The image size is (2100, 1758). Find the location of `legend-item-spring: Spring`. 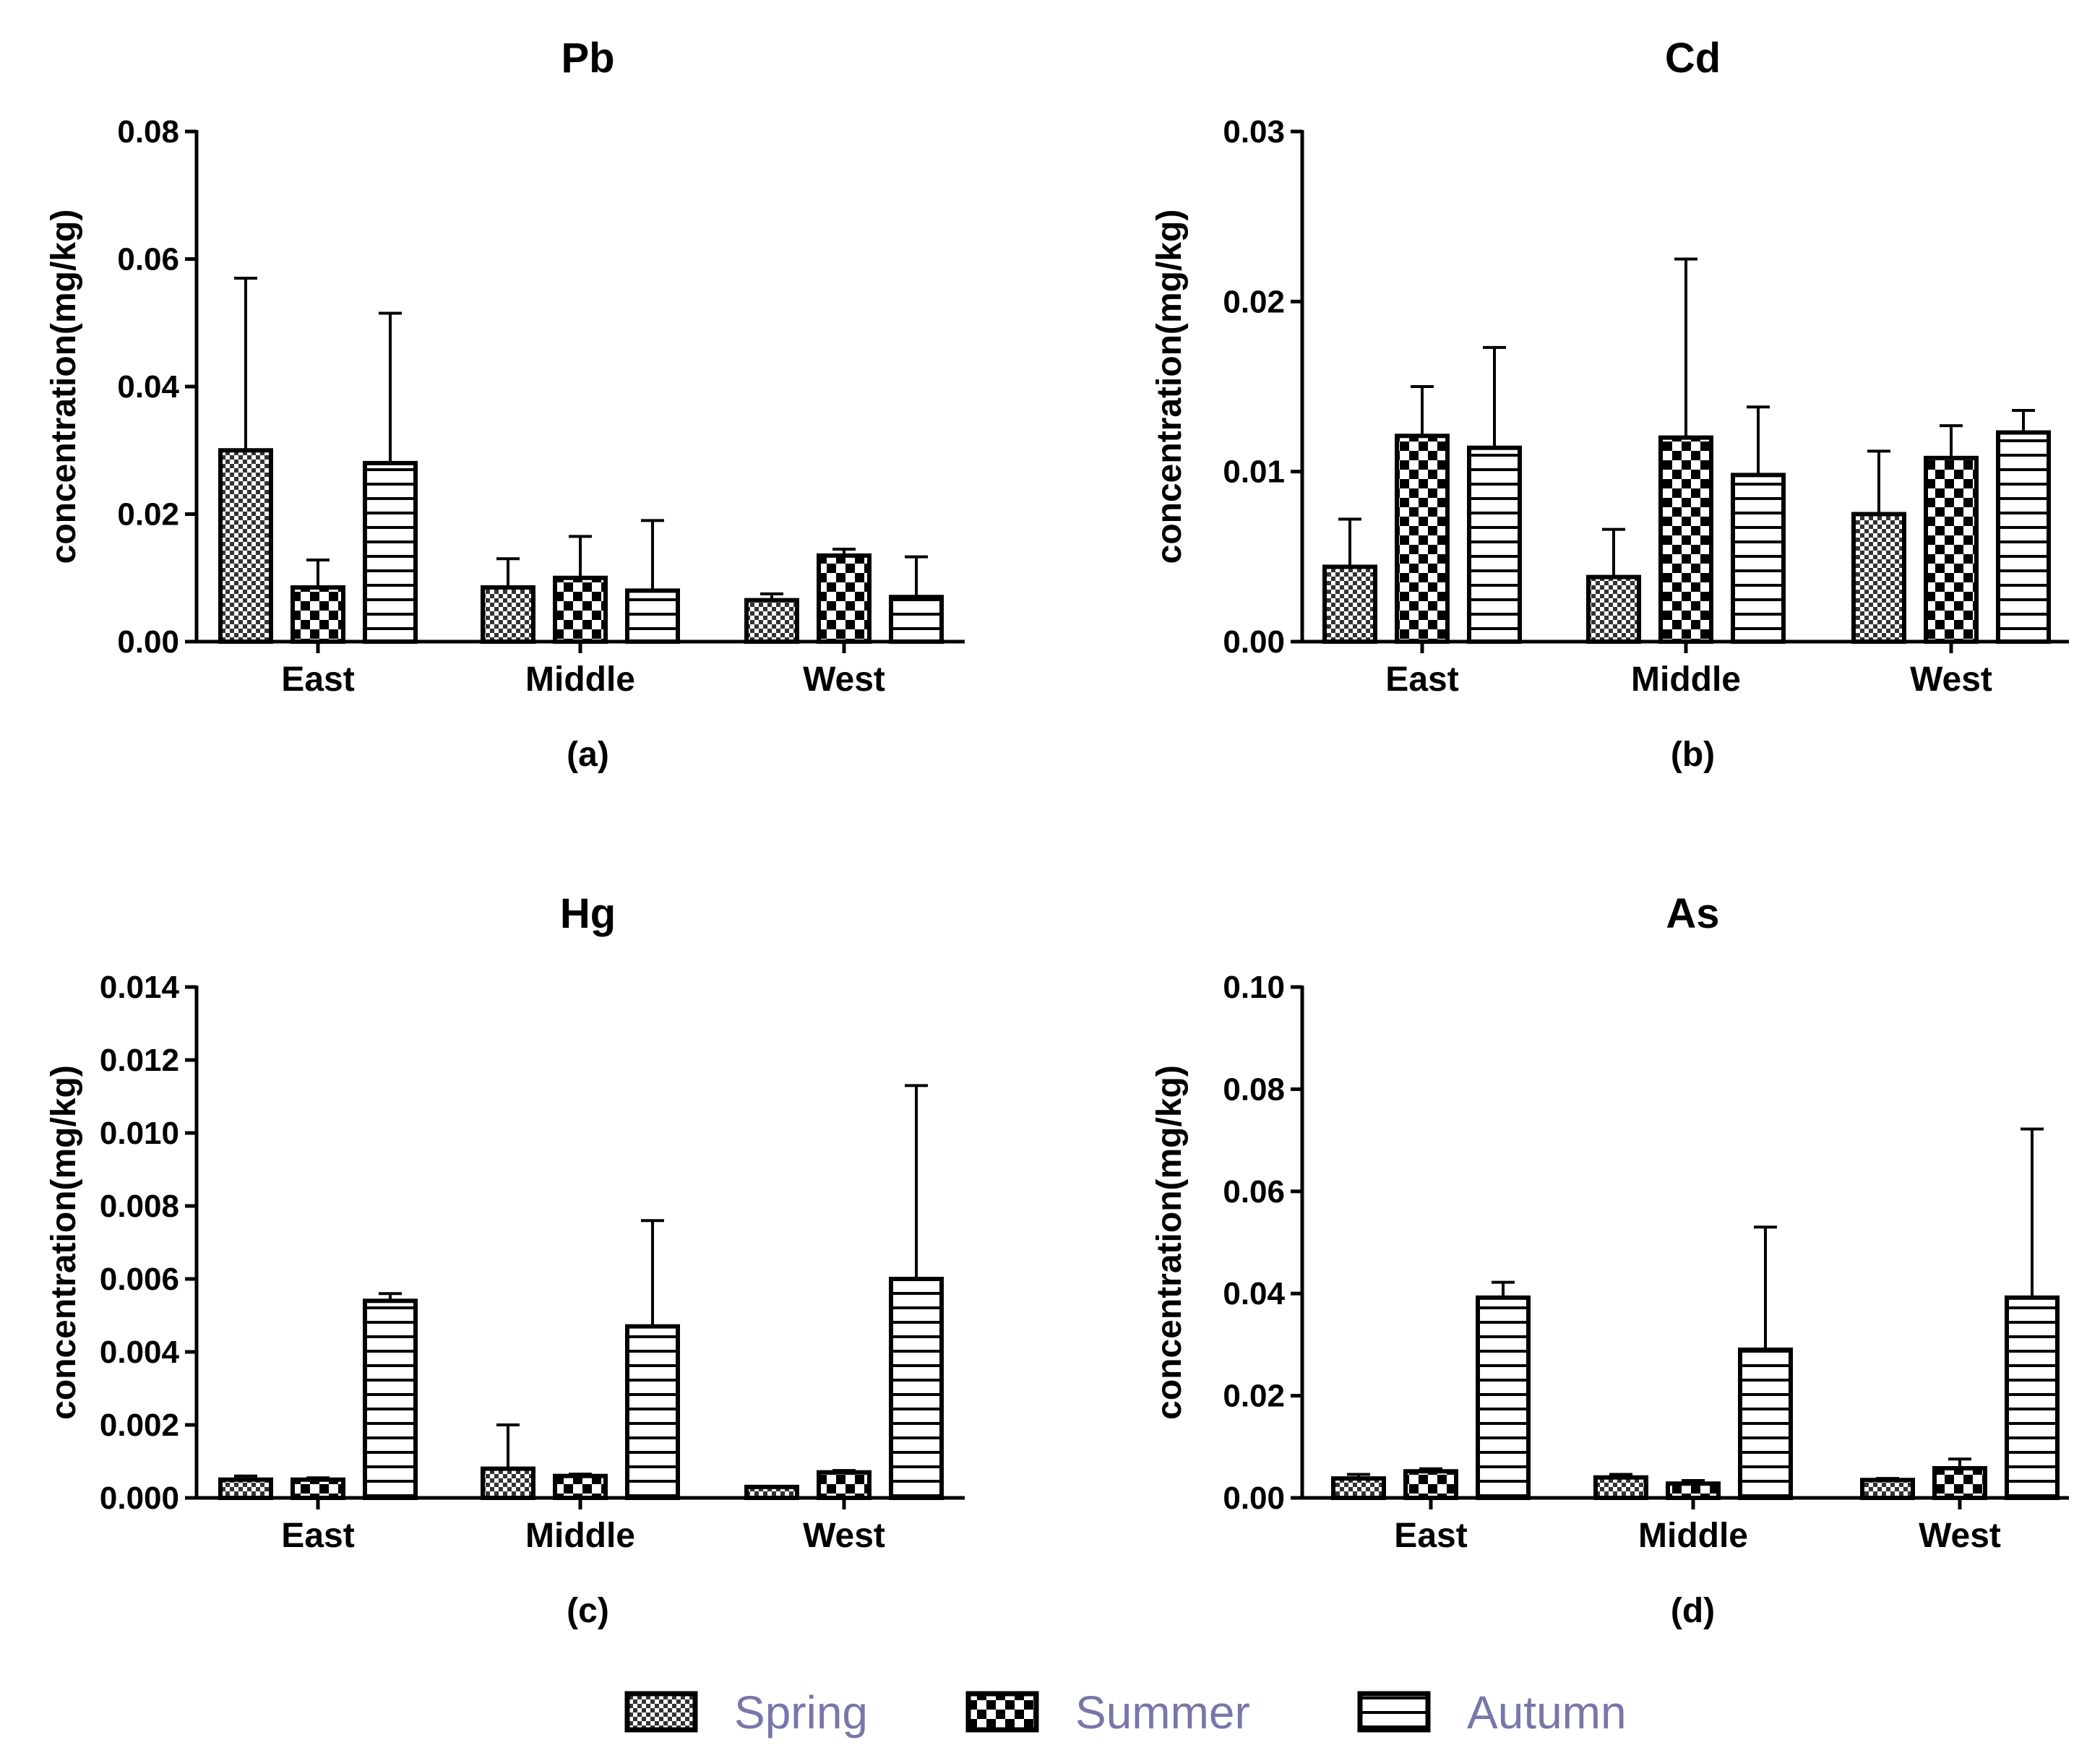

legend-item-spring: Spring is located at coordinates (746, 1712).